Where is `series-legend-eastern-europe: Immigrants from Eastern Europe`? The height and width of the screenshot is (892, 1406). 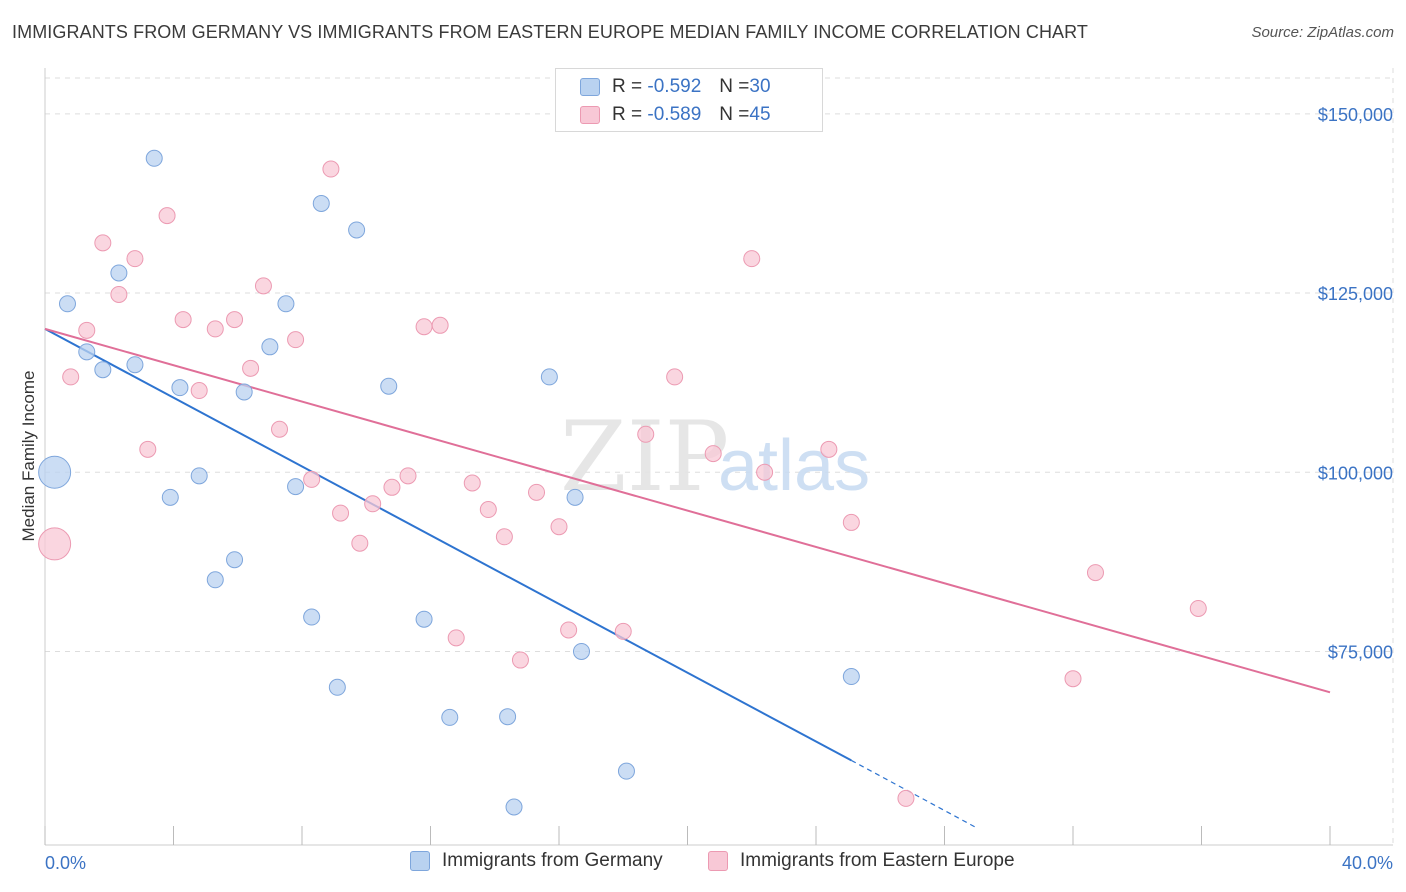
series-legend-eastern-europe: Immigrants from Eastern Europe is located at coordinates (861, 861).